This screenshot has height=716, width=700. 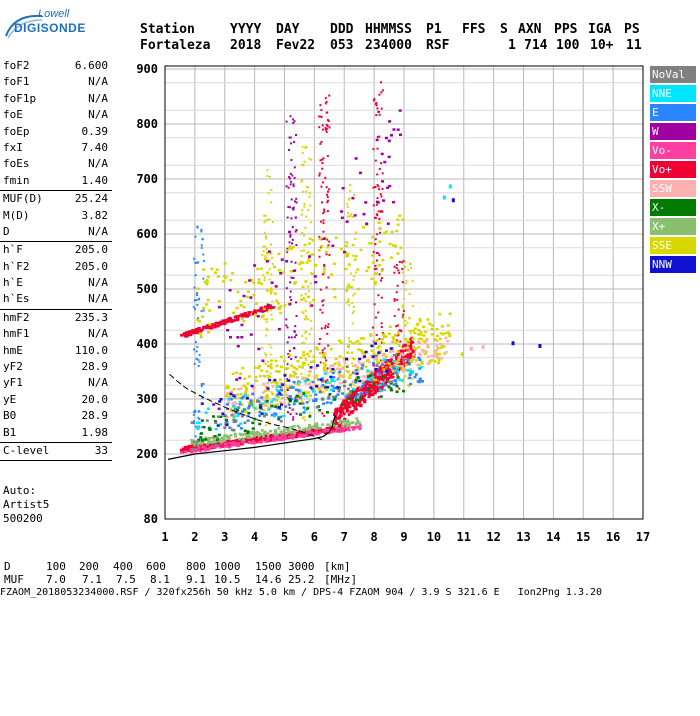 What do you see at coordinates (56, 191) in the screenshot?
I see `parameter-separator` at bounding box center [56, 191].